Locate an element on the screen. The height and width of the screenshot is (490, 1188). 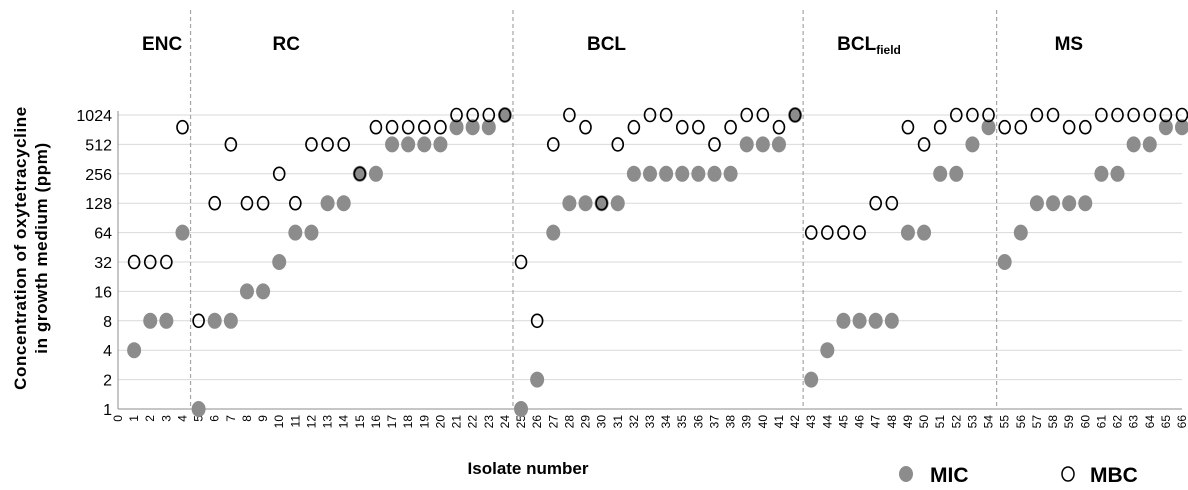
x-tick-label: 10 is located at coordinates (279, 422).